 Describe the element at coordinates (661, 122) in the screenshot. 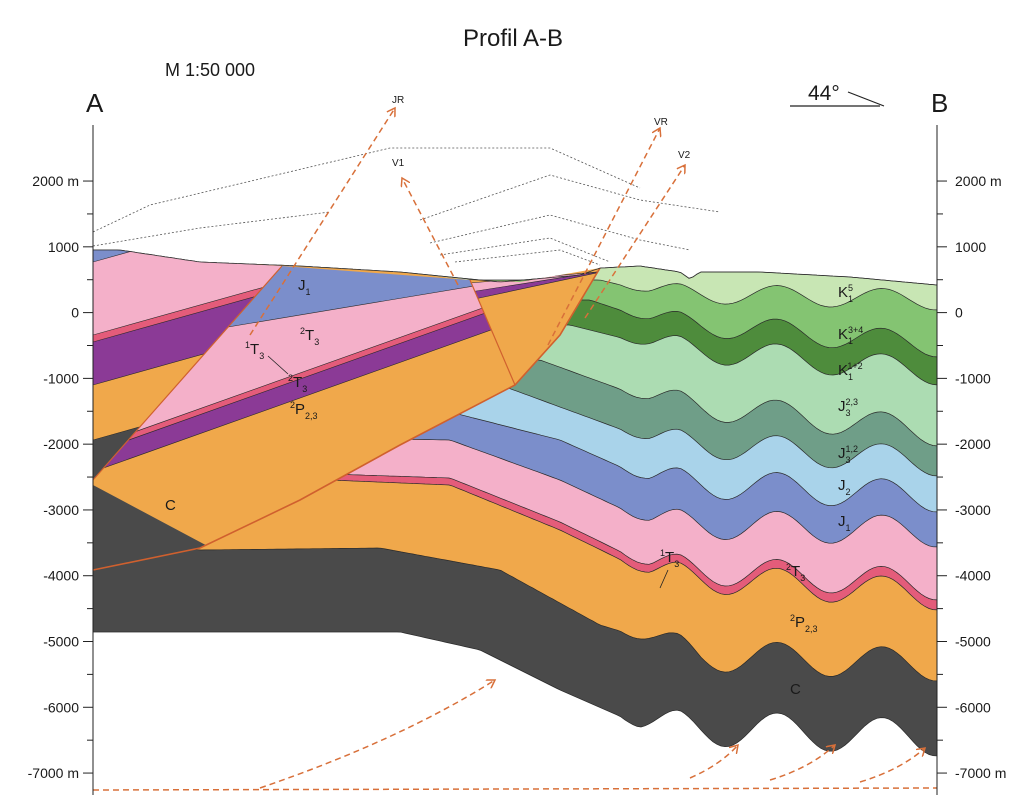

I see `fault-label: VR` at that location.